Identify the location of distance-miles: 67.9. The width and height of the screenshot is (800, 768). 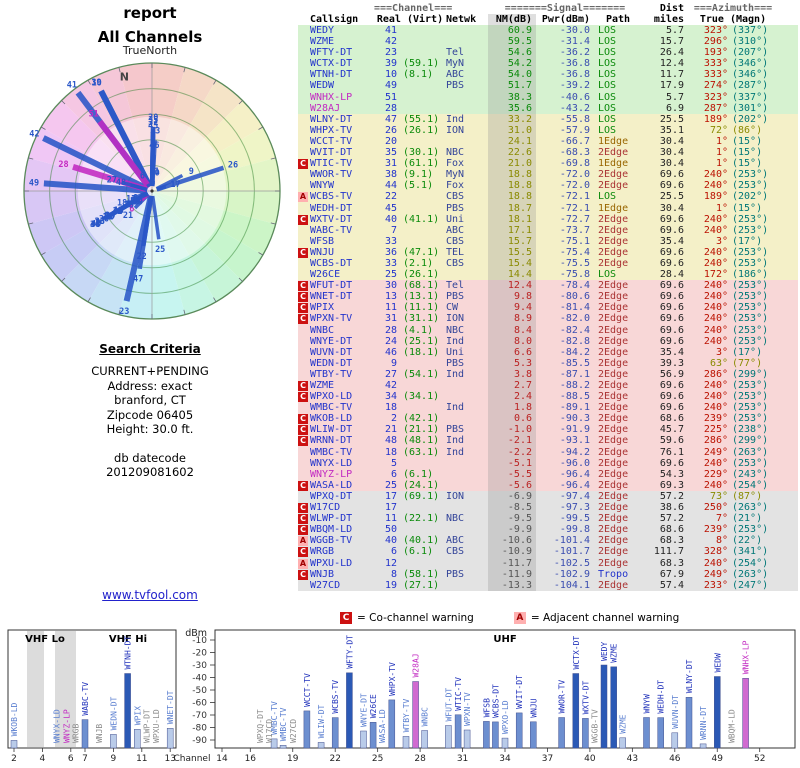
(671, 574).